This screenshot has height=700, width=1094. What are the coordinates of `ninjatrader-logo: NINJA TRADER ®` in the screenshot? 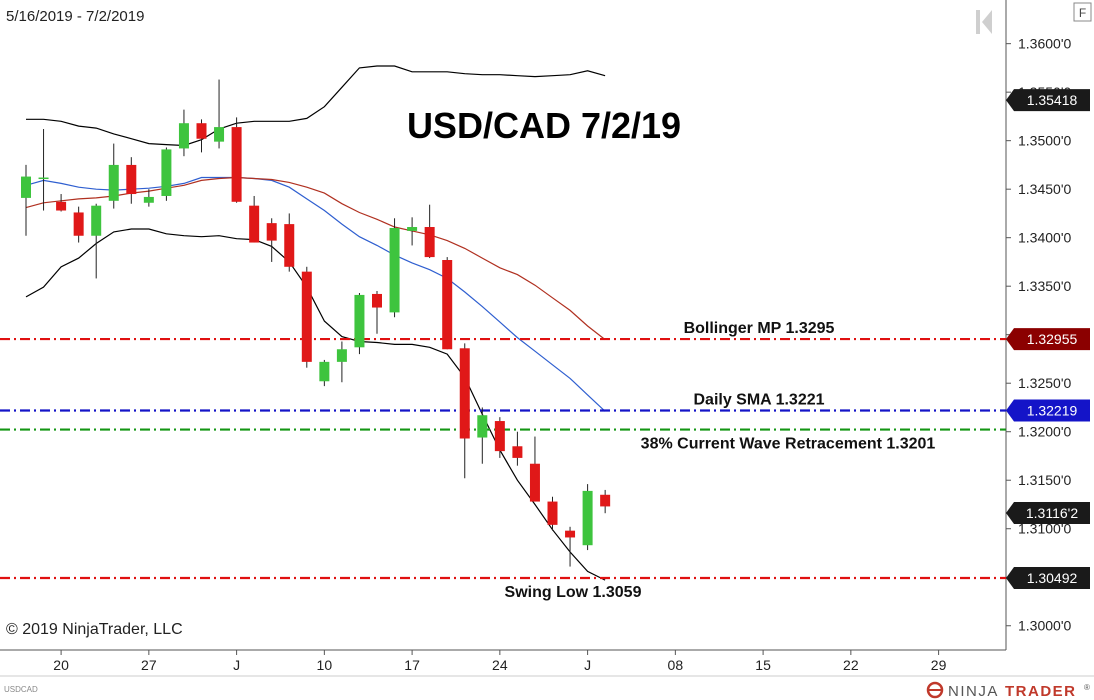 It's located at (1008, 690).